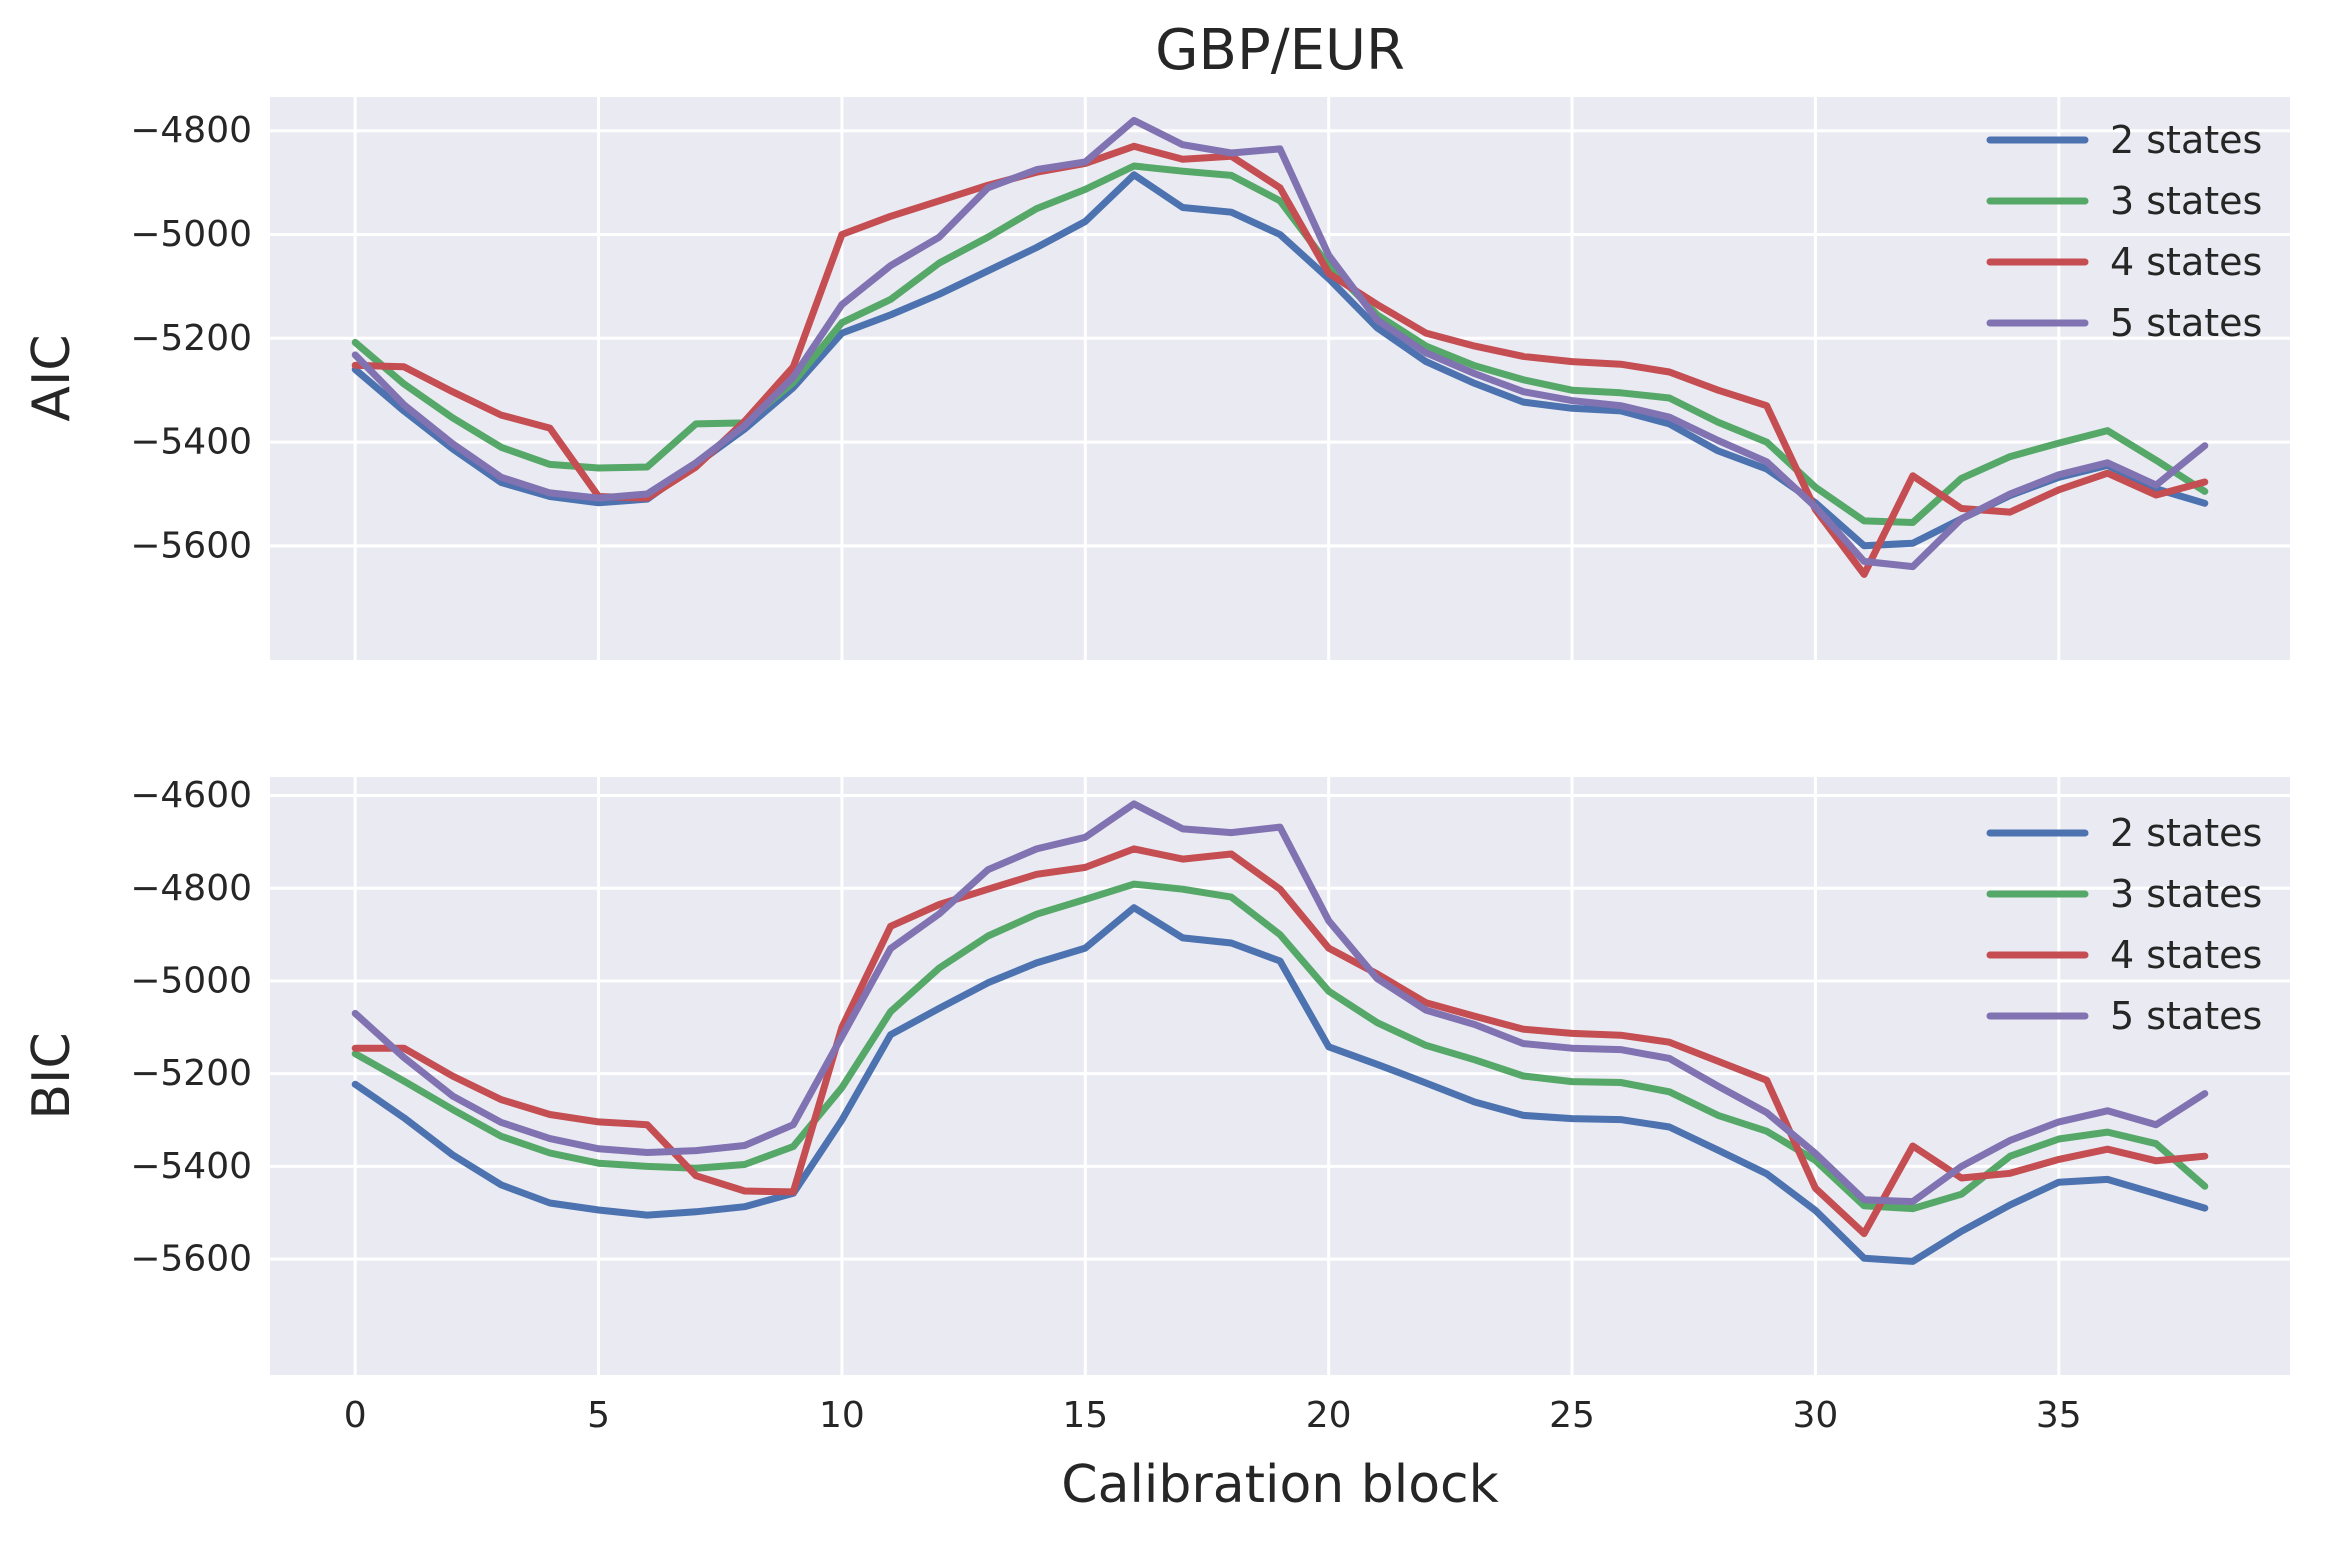  What do you see at coordinates (191, 234) in the screenshot?
I see `aic-ytick-label: −5000` at bounding box center [191, 234].